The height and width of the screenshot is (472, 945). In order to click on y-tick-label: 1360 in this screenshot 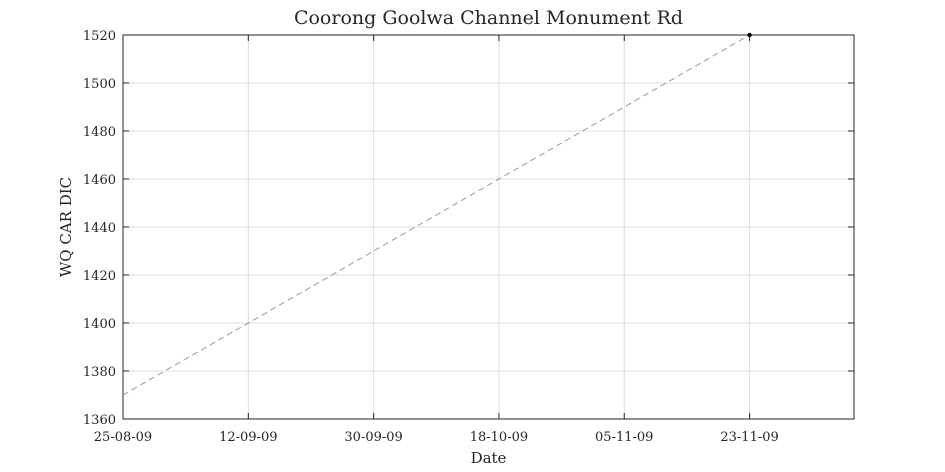, I will do `click(99, 420)`.